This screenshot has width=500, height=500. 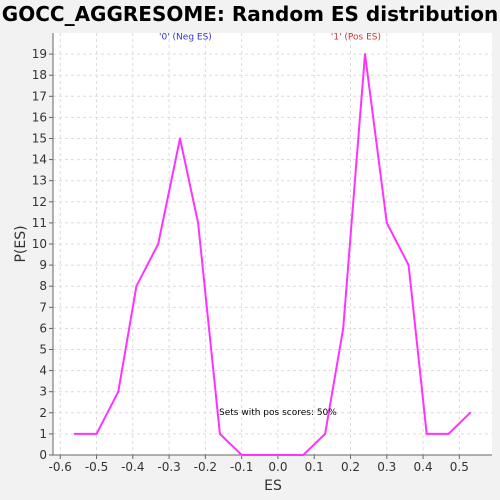 What do you see at coordinates (43, 286) in the screenshot?
I see `y-tick-label: 8` at bounding box center [43, 286].